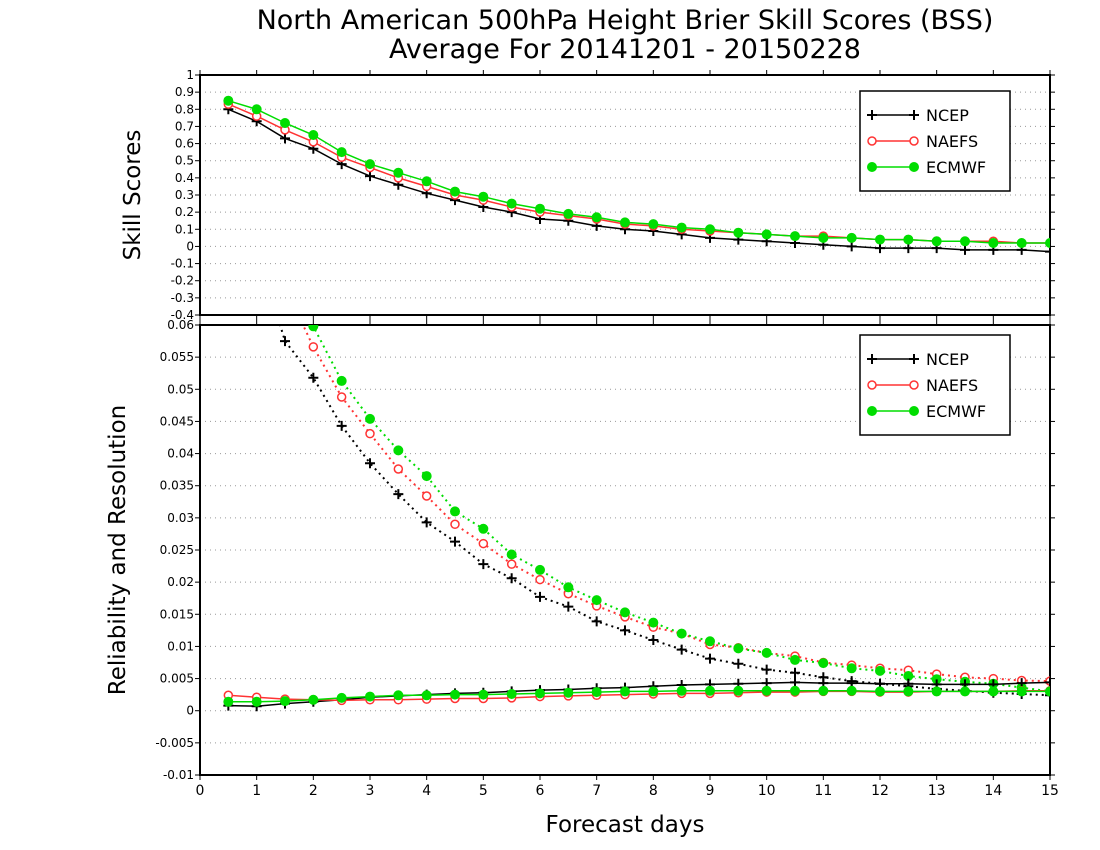 Image resolution: width=1100 pixels, height=850 pixels. Describe the element at coordinates (182, 264) in the screenshot. I see `y-tick-label: -0.1` at that location.